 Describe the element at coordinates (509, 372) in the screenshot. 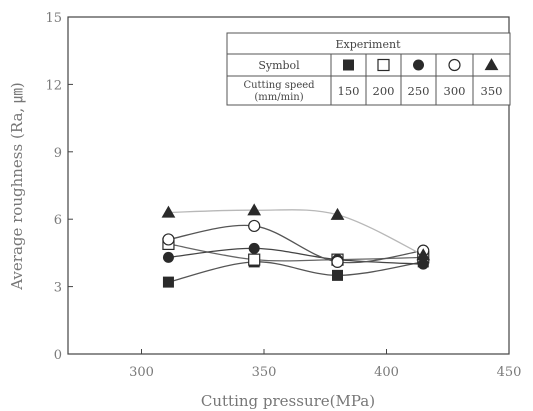

I see `x-tick-label: 450` at that location.